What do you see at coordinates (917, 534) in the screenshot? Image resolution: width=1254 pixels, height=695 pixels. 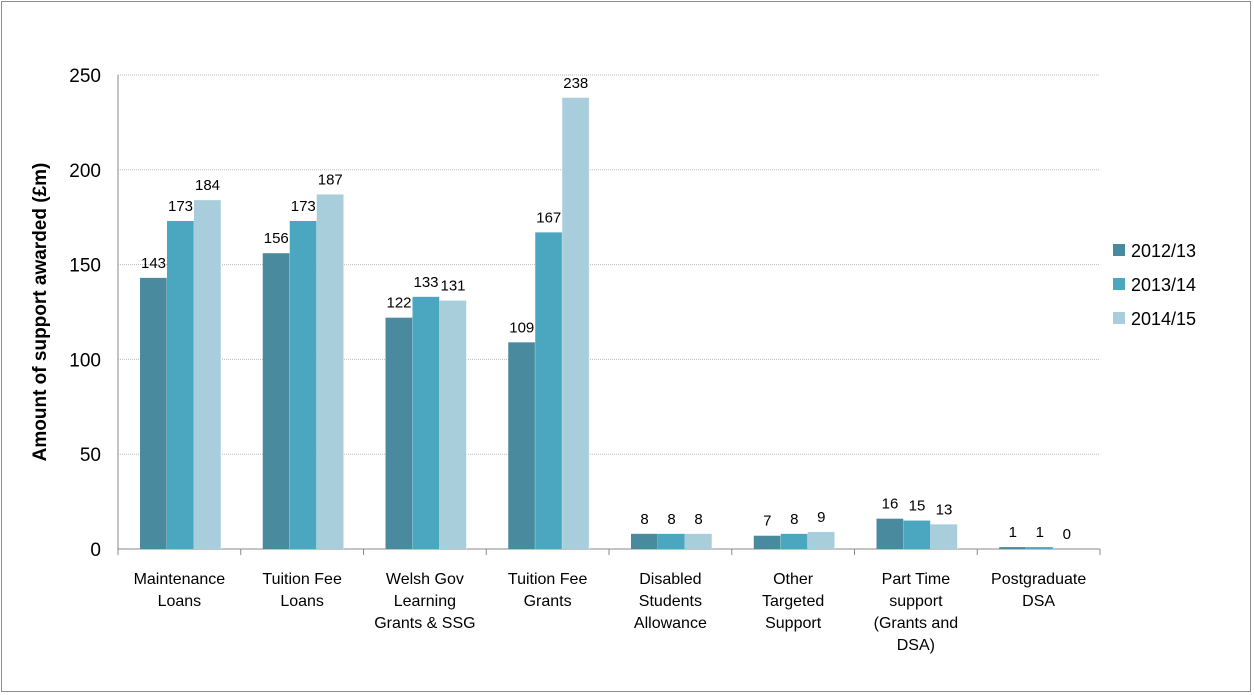 I see `bar-2013/14-6` at bounding box center [917, 534].